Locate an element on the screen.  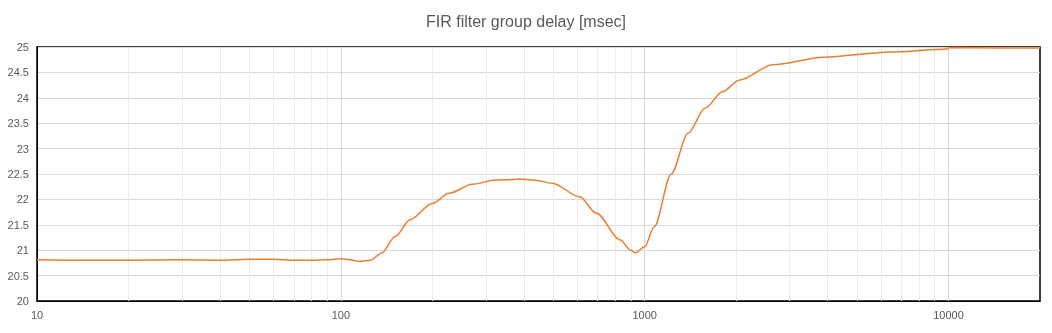
x-tick-label: 100 is located at coordinates (341, 314).